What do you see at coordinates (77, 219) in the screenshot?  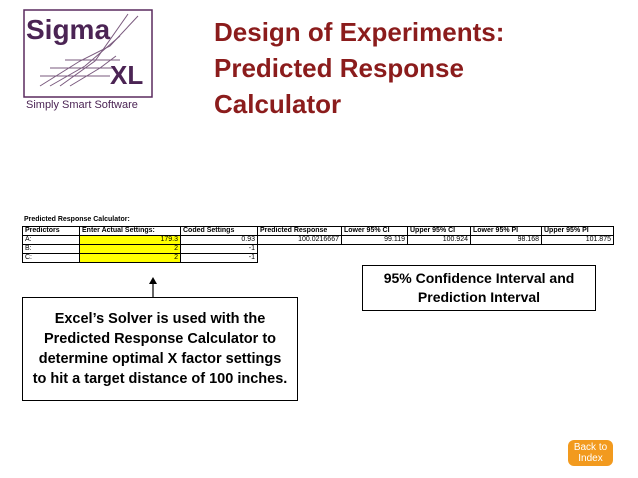 I see `table-caption: Predicted Response Calculator:` at bounding box center [77, 219].